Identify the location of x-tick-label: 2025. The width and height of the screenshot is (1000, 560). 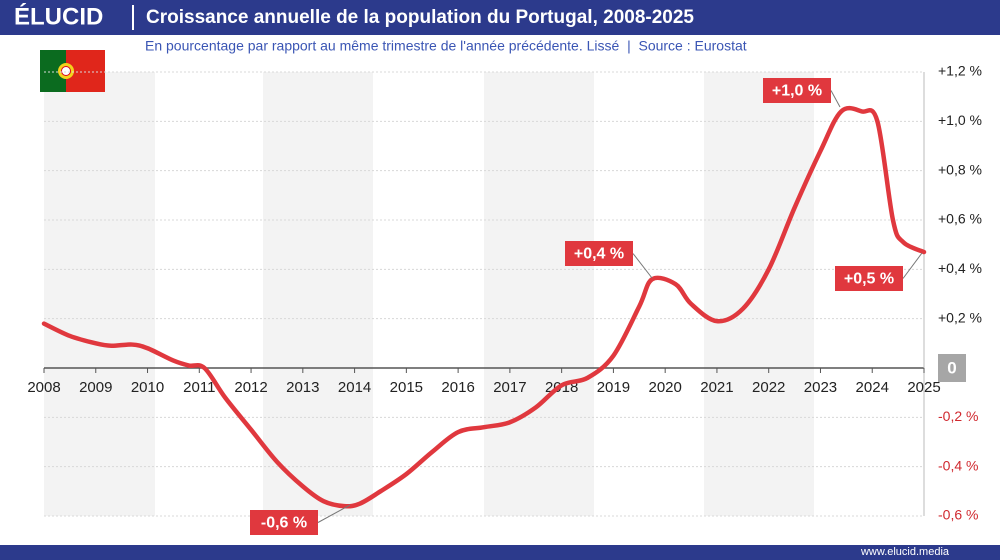
(923, 387).